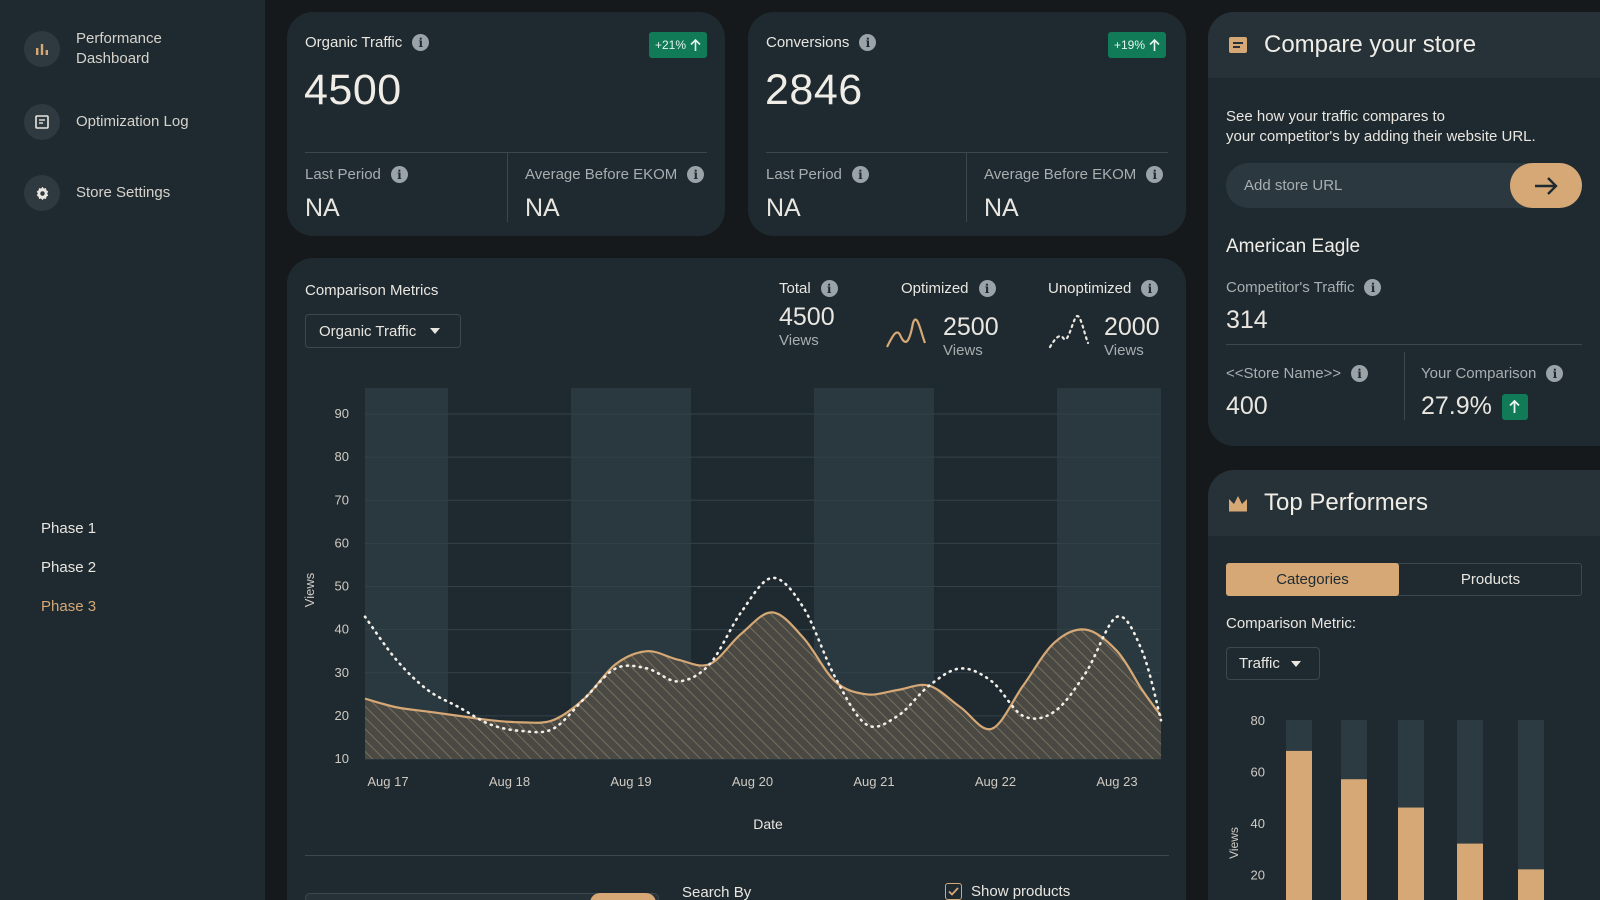 The height and width of the screenshot is (900, 1600). I want to click on search-by-label: Search By, so click(717, 892).